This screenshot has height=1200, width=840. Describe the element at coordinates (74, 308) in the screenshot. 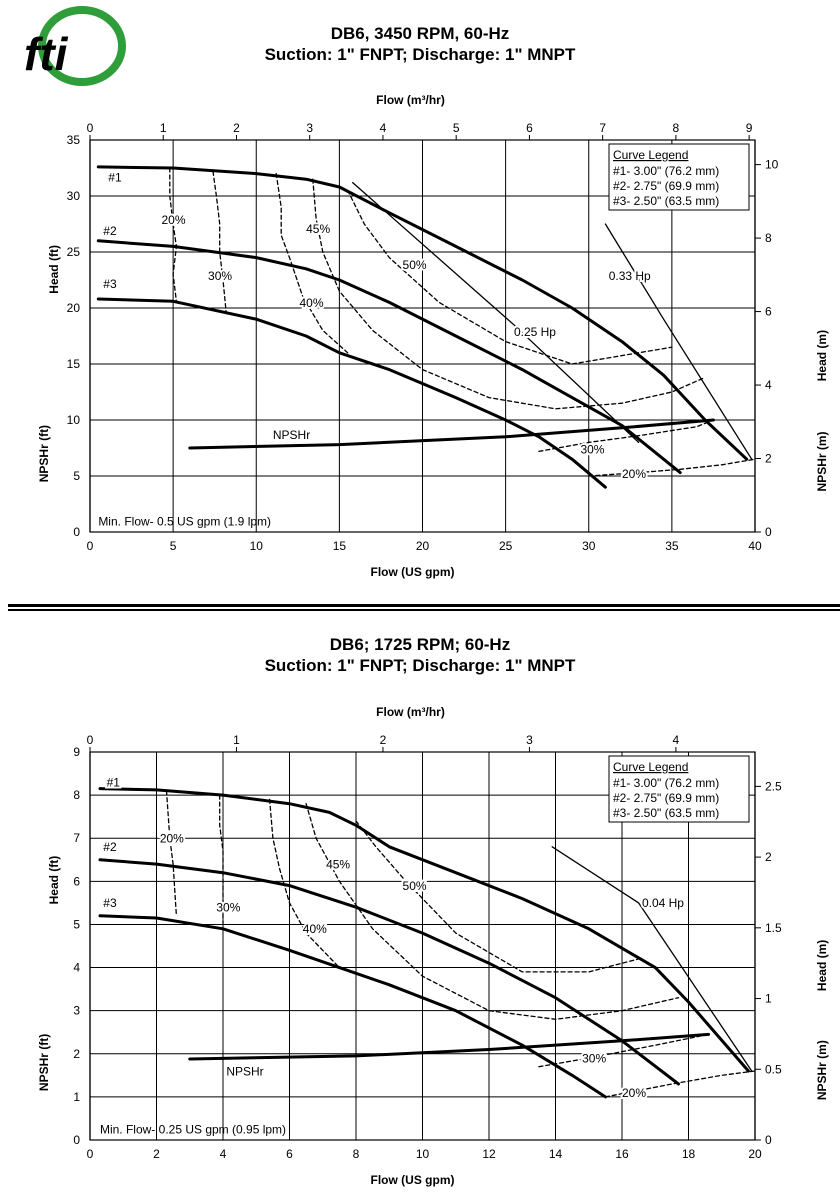

I see `y-tick-label: 20` at that location.